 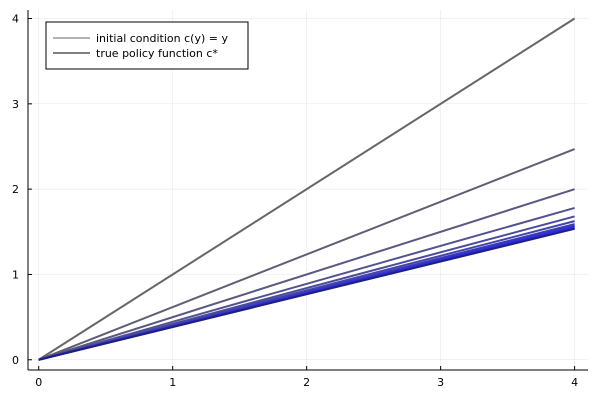 I want to click on x-tick-label-0: 0, so click(x=38, y=382).